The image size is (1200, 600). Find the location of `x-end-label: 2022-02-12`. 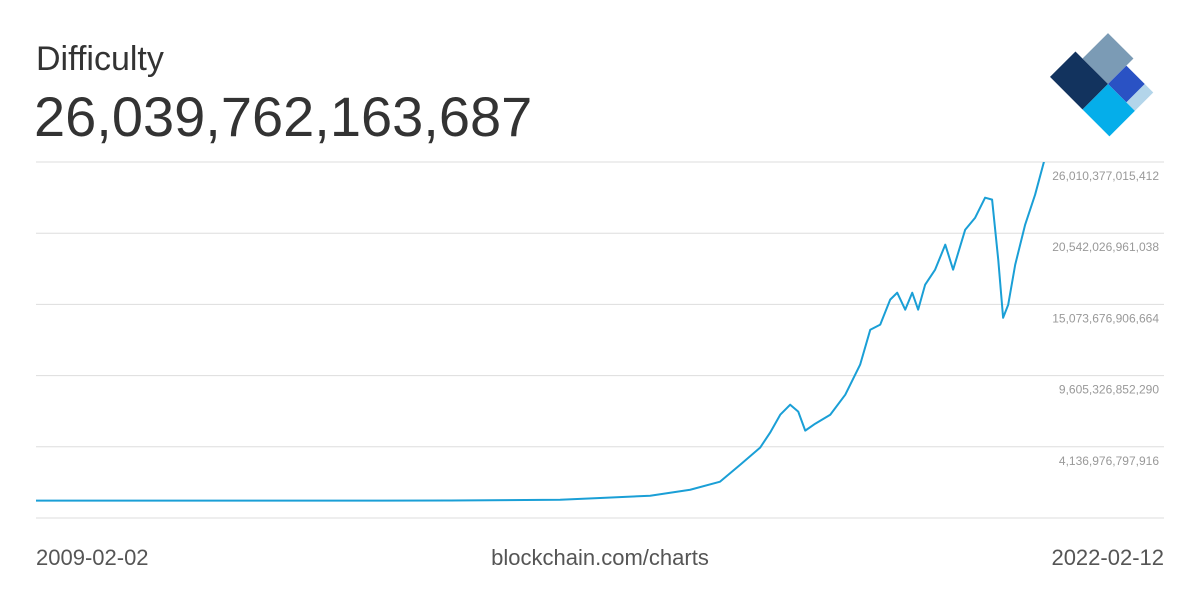

x-end-label: 2022-02-12 is located at coordinates (1107, 557).